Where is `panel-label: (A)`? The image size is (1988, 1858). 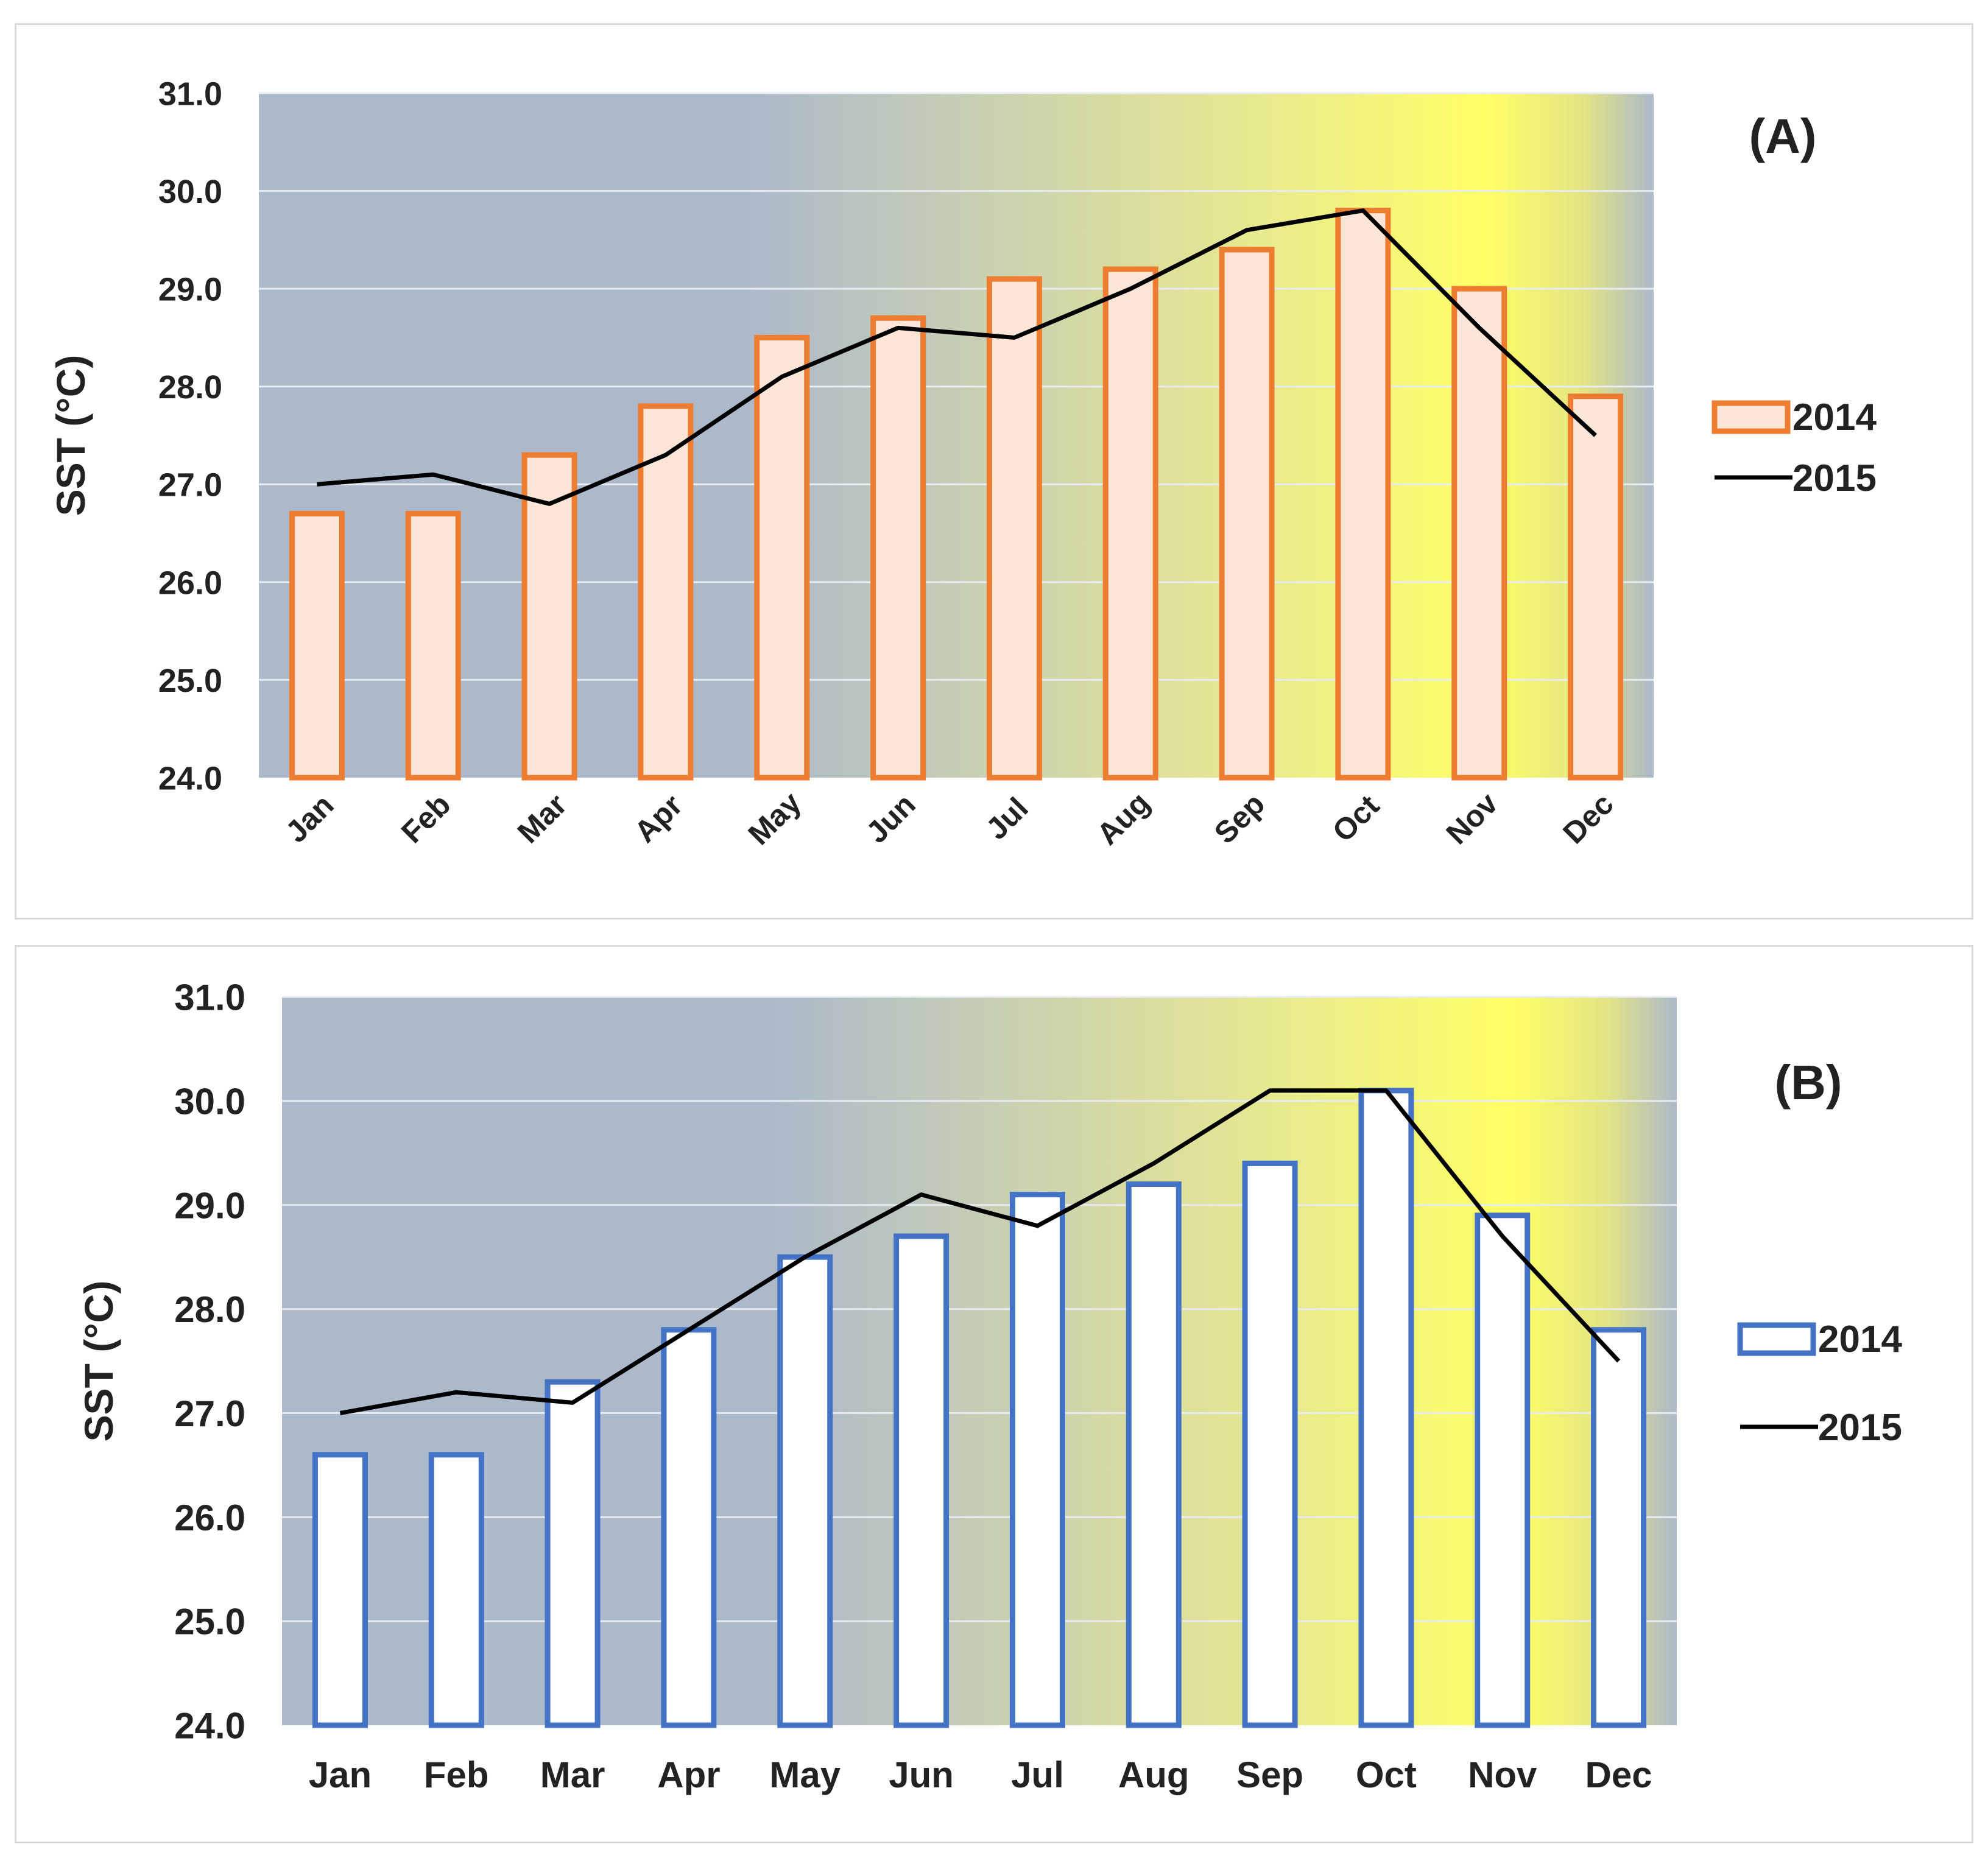 panel-label: (A) is located at coordinates (1782, 136).